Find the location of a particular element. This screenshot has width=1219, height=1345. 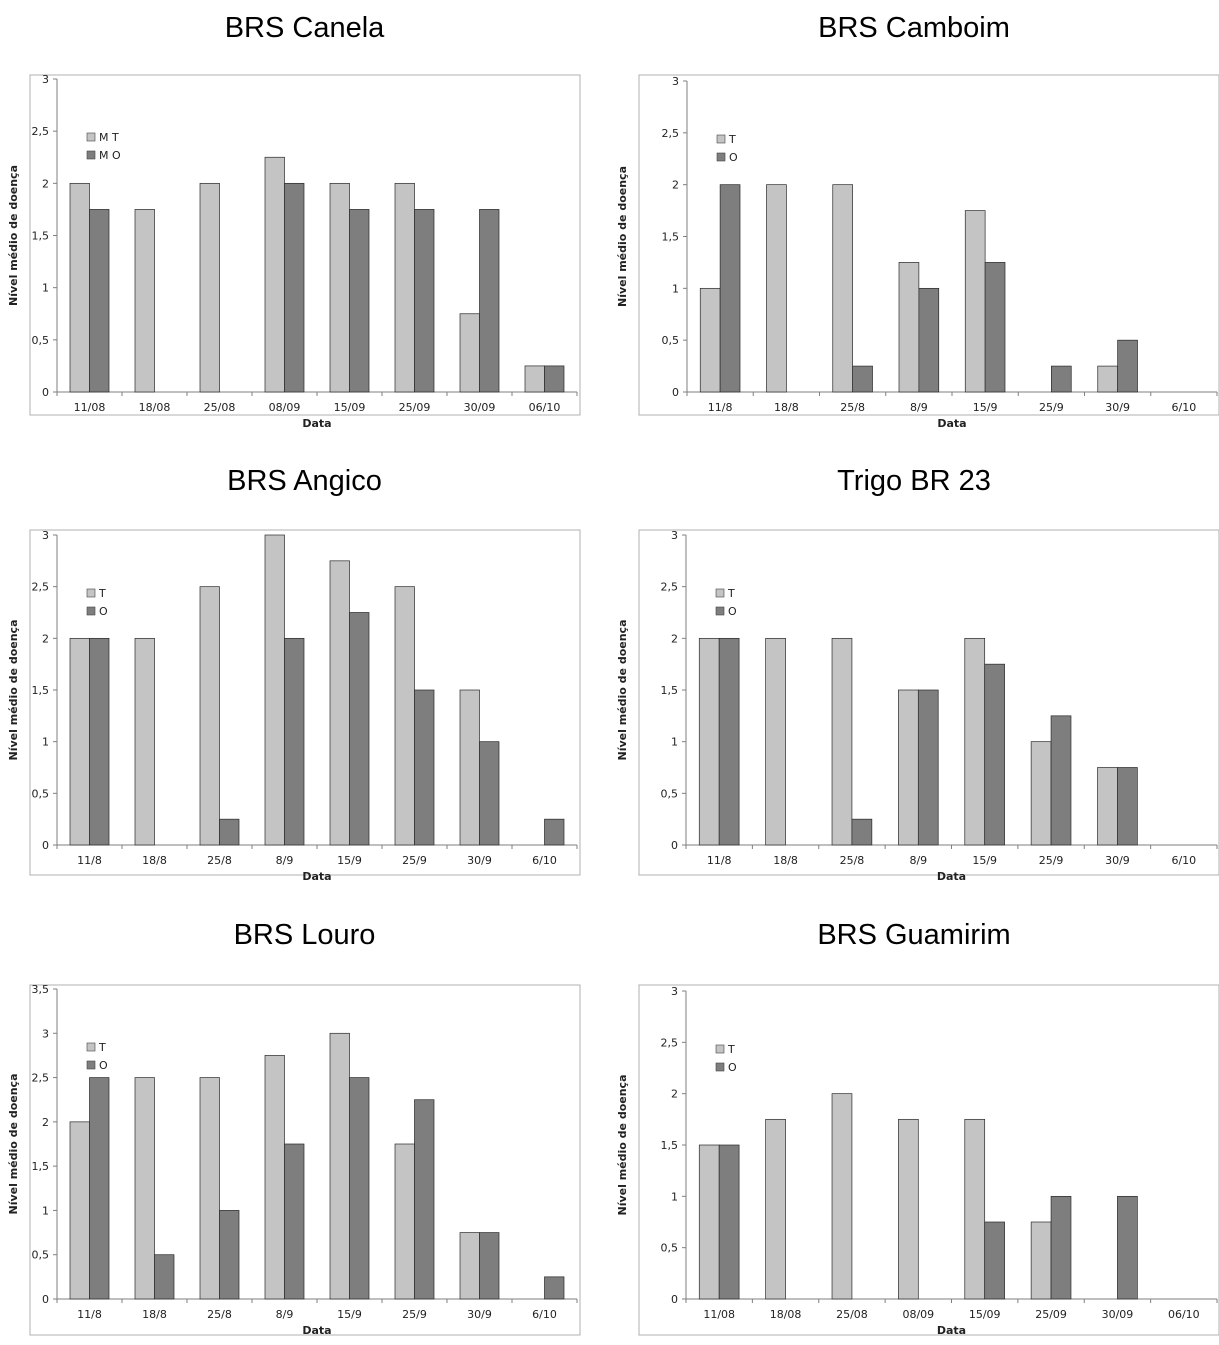

y-tick-label: 2 is located at coordinates (45, 183).